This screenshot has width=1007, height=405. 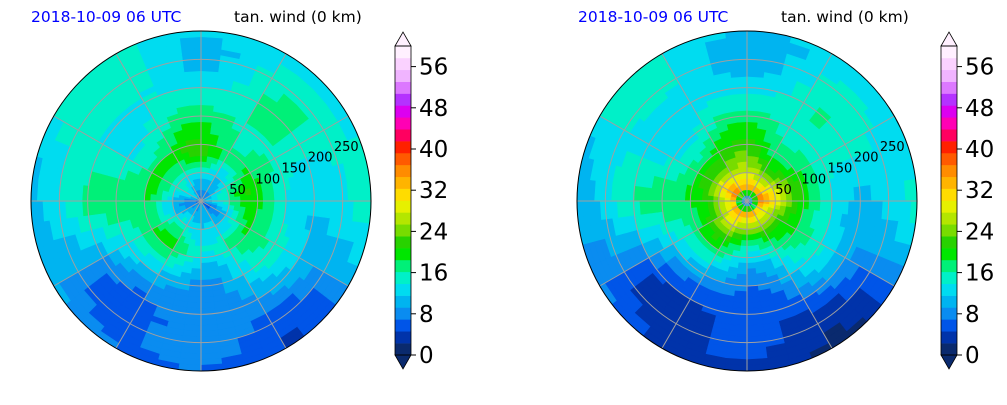 What do you see at coordinates (403, 362) in the screenshot?
I see `colorbar-extend-min` at bounding box center [403, 362].